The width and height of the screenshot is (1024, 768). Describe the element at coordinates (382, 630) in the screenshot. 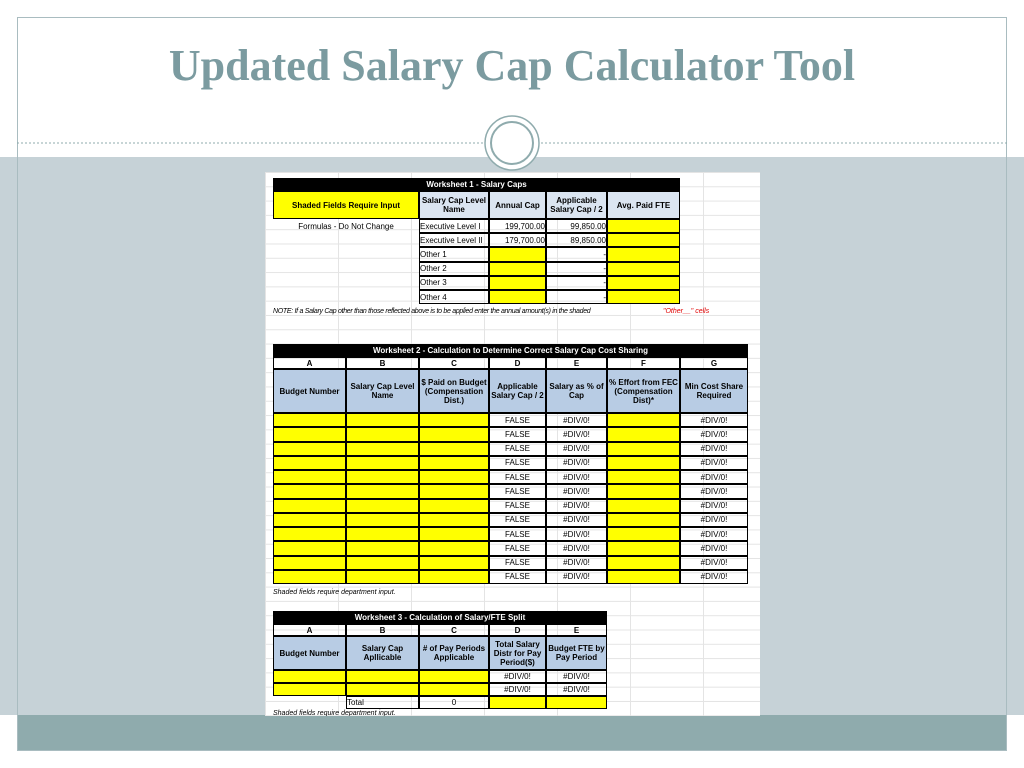

I see `column-letter: B` at that location.